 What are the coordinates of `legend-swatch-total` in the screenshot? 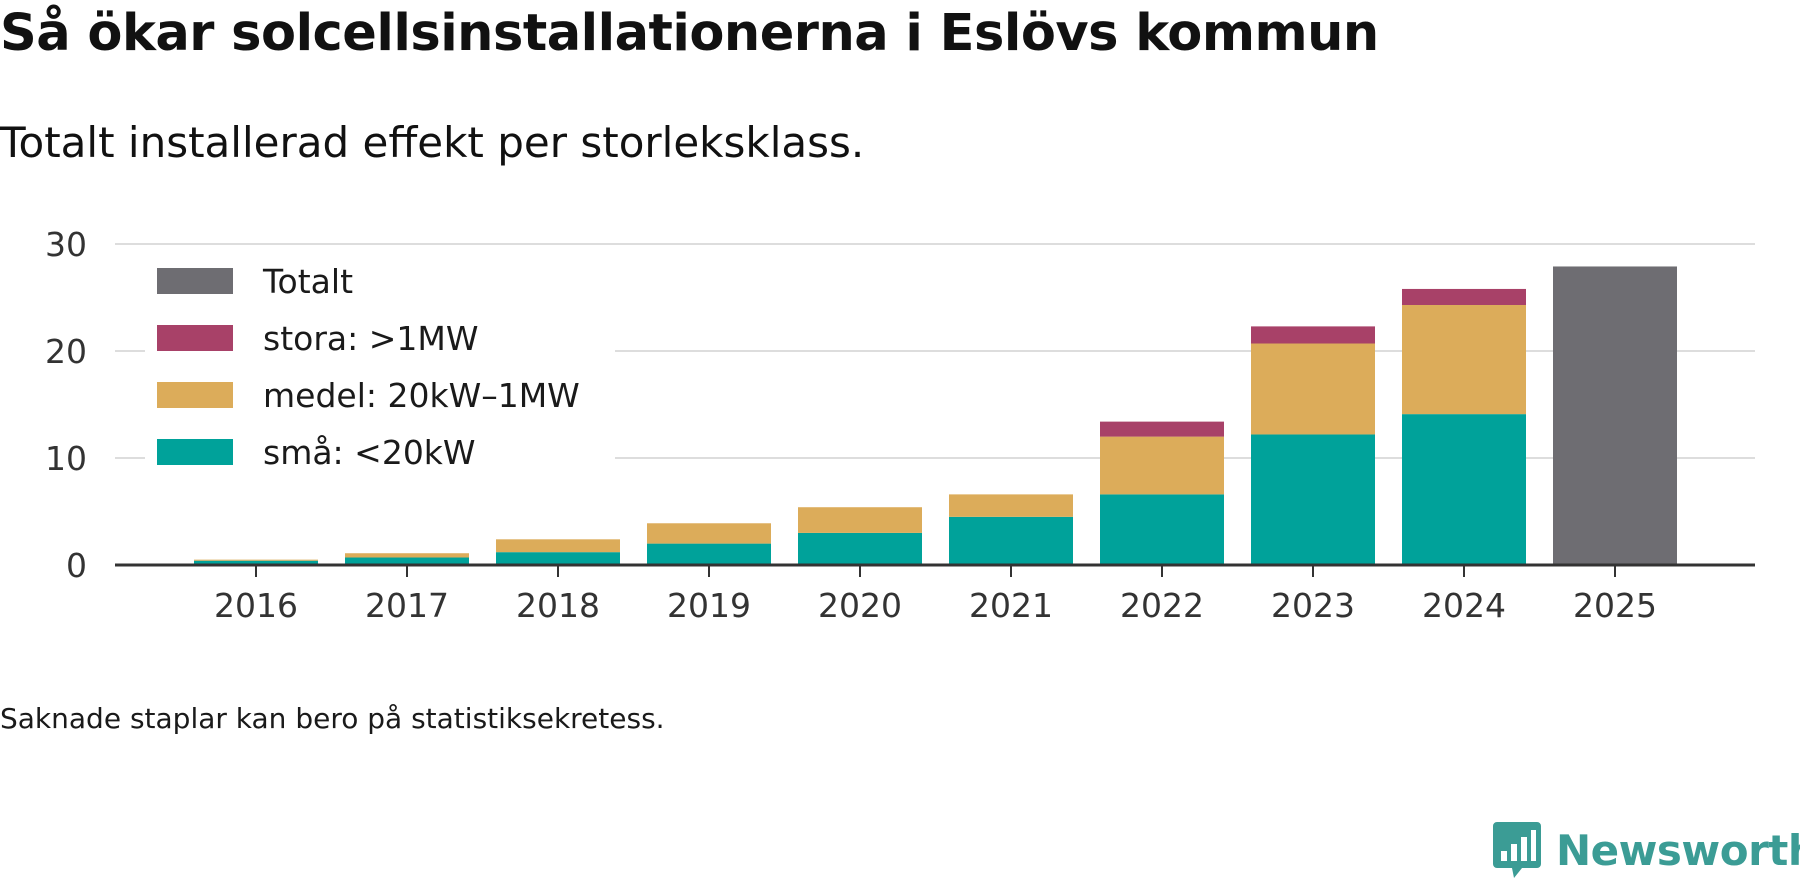 It's located at (195, 281).